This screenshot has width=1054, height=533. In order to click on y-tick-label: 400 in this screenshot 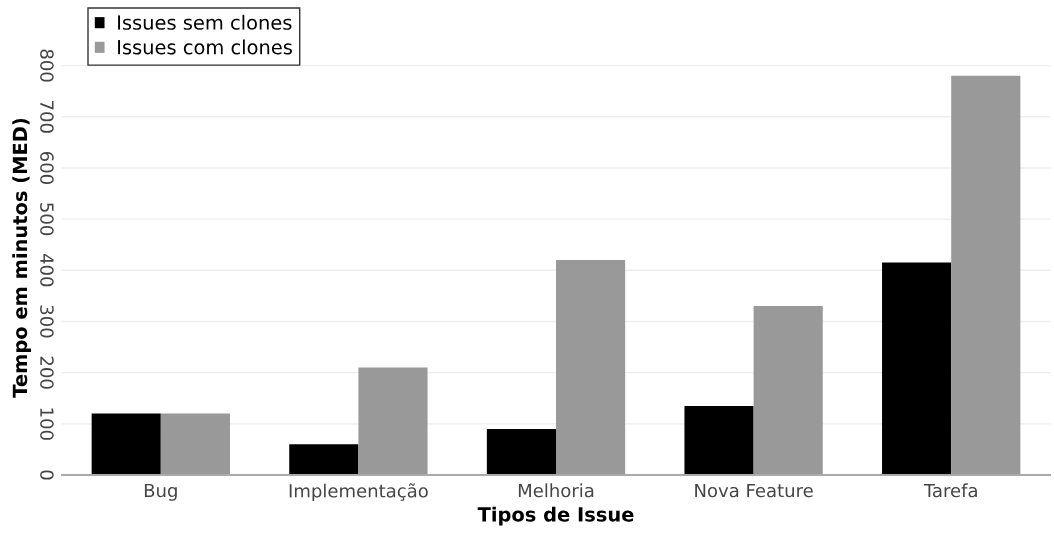, I will do `click(47, 270)`.